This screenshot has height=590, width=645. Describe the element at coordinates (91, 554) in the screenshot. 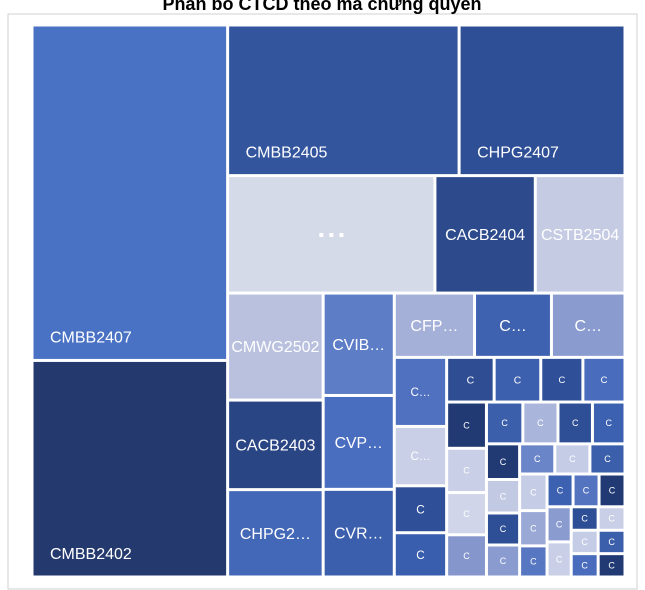

I see `tile-label: CMBB2402` at that location.